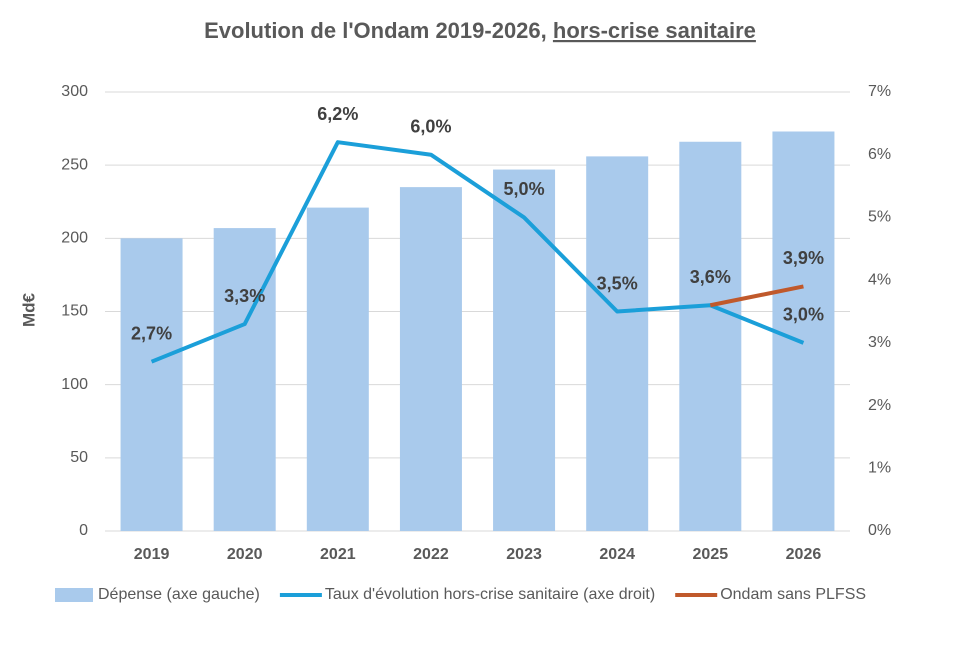 The image size is (959, 648). I want to click on y-tick-label: 50, so click(79, 457).